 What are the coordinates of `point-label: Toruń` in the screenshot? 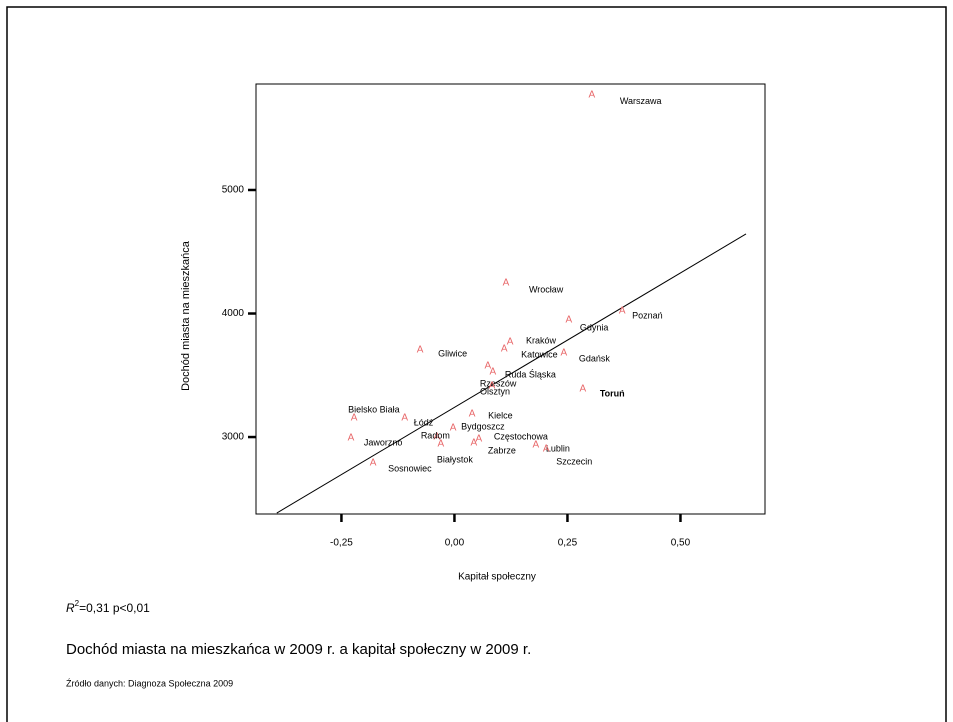 It's located at (612, 393).